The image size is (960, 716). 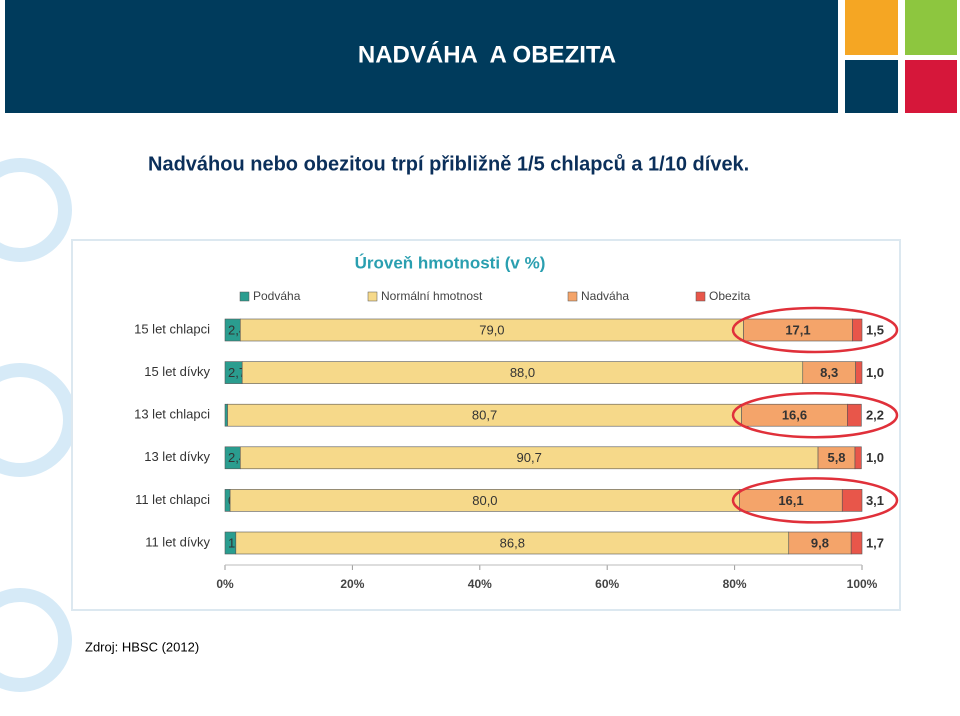 I want to click on x-tick-label: 20%, so click(x=352, y=584).